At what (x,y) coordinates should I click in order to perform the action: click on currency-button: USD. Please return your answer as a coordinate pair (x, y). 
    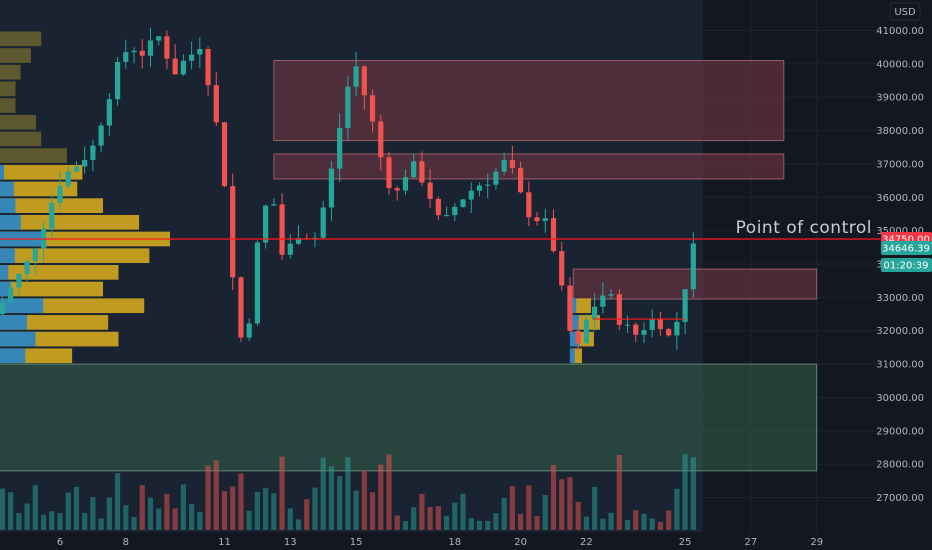
    Looking at the image, I should click on (905, 11).